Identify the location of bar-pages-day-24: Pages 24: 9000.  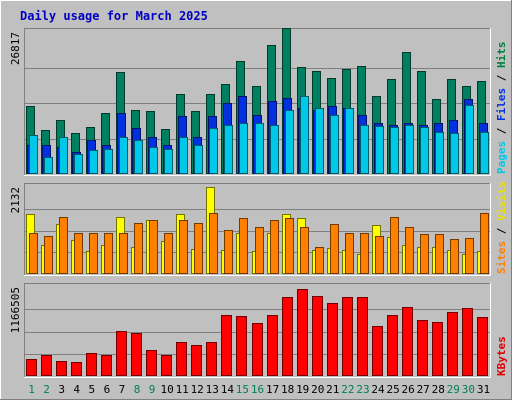
(379, 150).